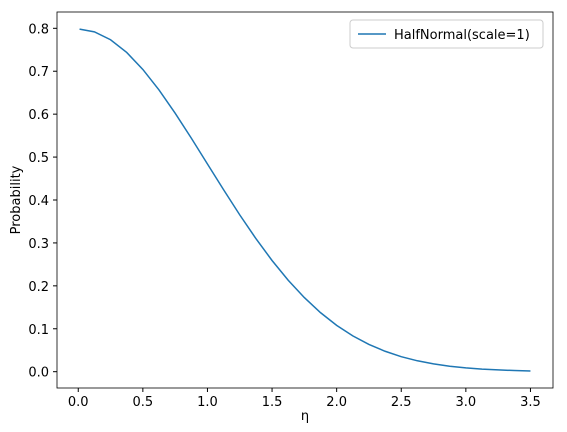 This screenshot has height=432, width=567. I want to click on y-tick-label: 0.8, so click(38, 29).